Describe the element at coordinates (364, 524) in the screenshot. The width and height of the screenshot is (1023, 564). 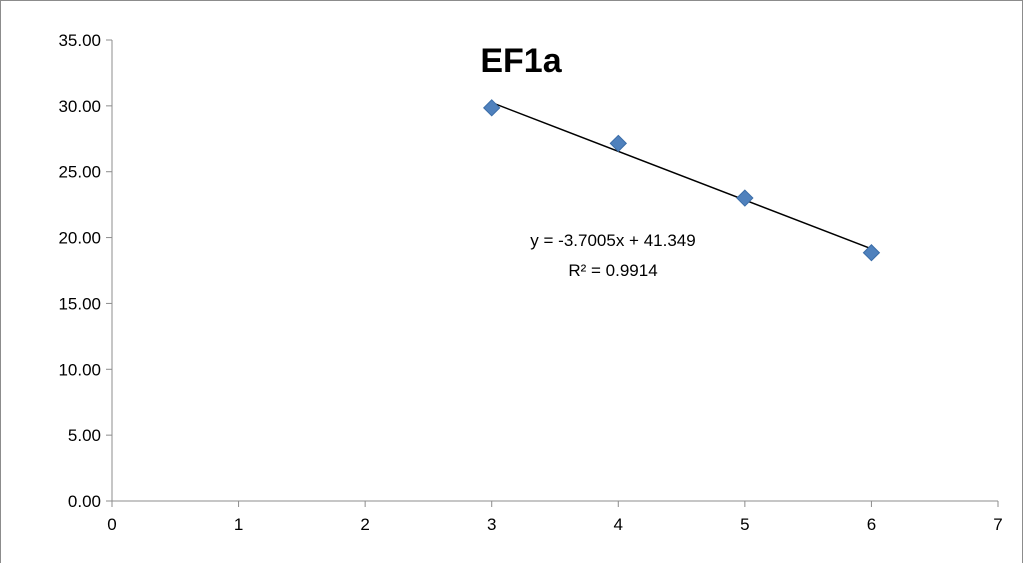
I see `x-tick-label: 2` at that location.